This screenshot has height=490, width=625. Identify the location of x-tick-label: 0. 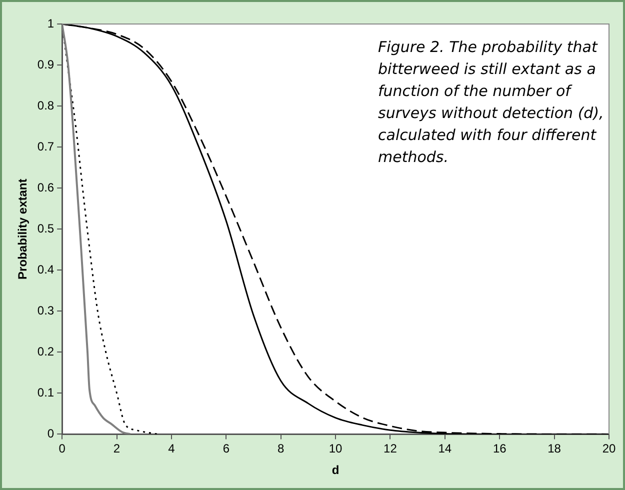
(62, 449).